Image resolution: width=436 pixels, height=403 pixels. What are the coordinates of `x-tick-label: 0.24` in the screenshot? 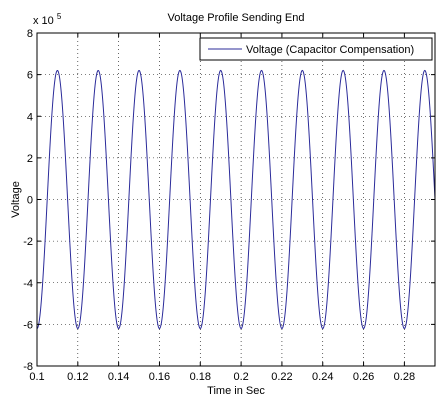 It's located at (322, 377).